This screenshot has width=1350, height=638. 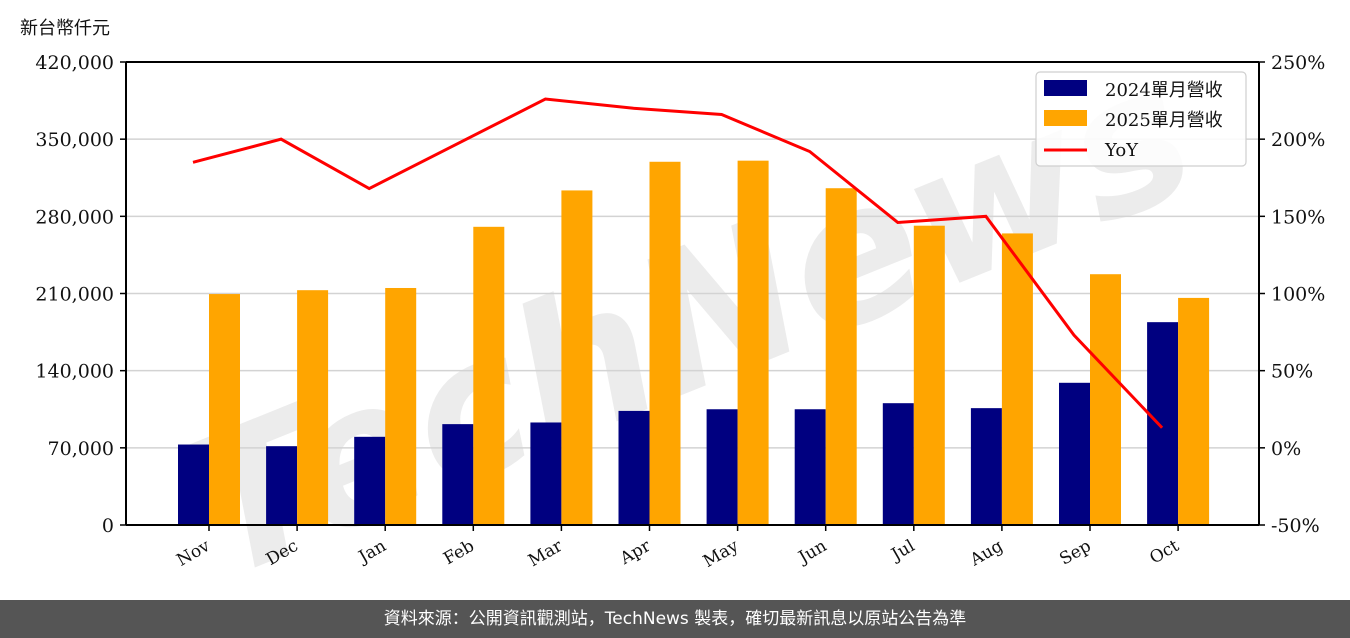 What do you see at coordinates (1164, 552) in the screenshot?
I see `x-tick-label: Oct` at bounding box center [1164, 552].